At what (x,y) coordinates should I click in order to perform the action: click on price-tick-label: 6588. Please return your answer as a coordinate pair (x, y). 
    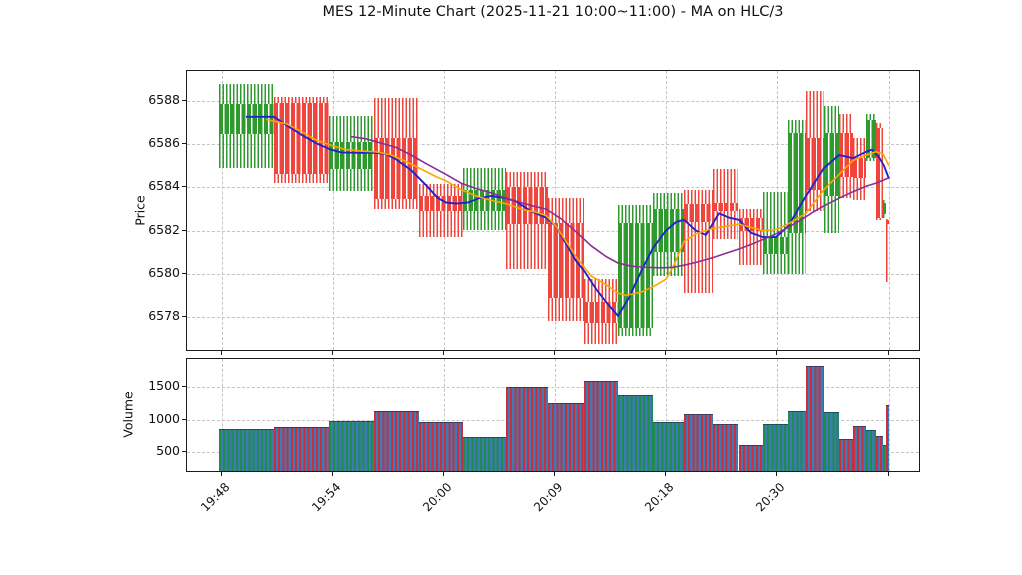
    Looking at the image, I should click on (164, 99).